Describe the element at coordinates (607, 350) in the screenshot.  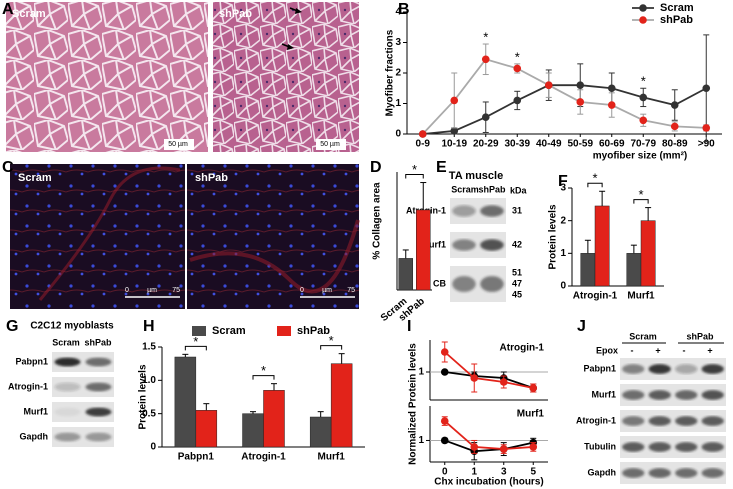
I see `treatment-label: Epox` at that location.